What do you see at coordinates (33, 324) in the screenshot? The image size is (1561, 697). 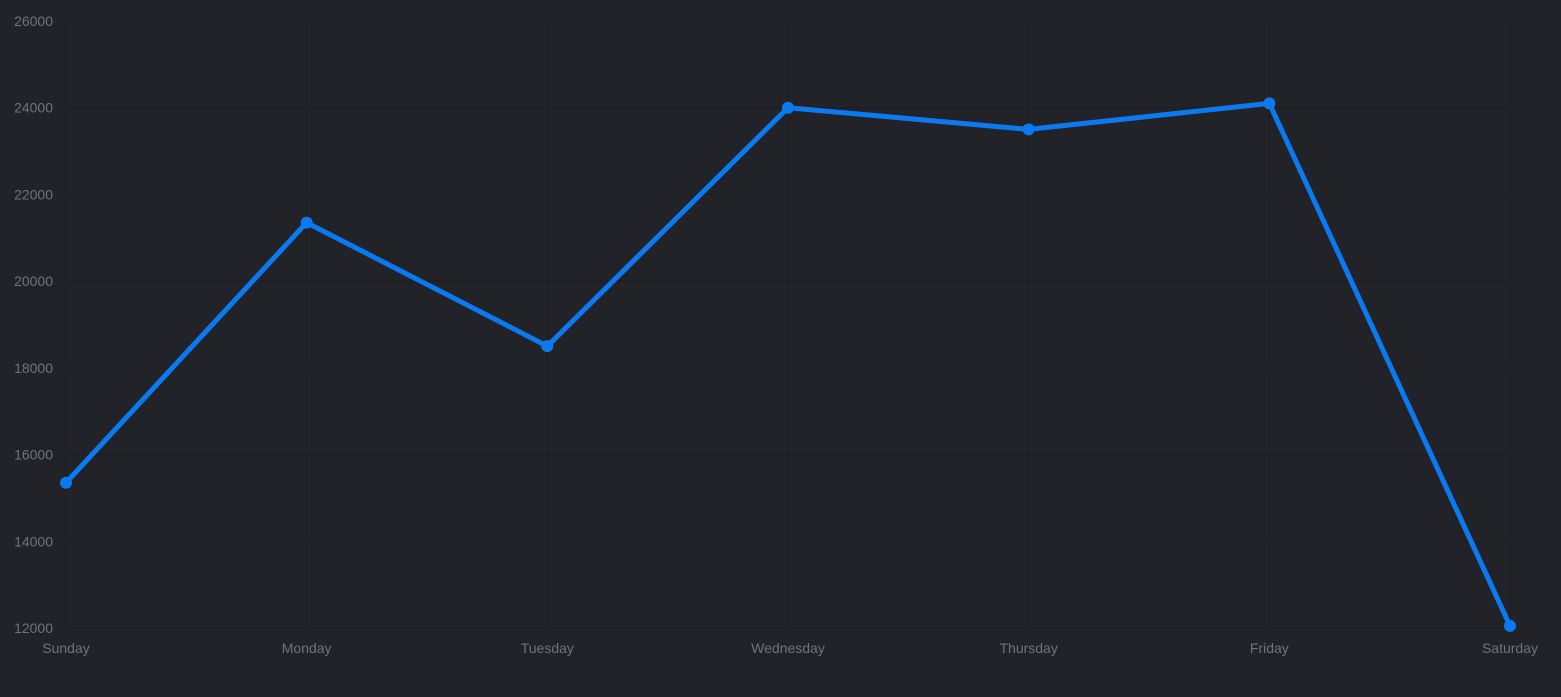 I see `y-axis-labels: 12000 14000 16000 18000 20000 22000 24000 26000` at bounding box center [33, 324].